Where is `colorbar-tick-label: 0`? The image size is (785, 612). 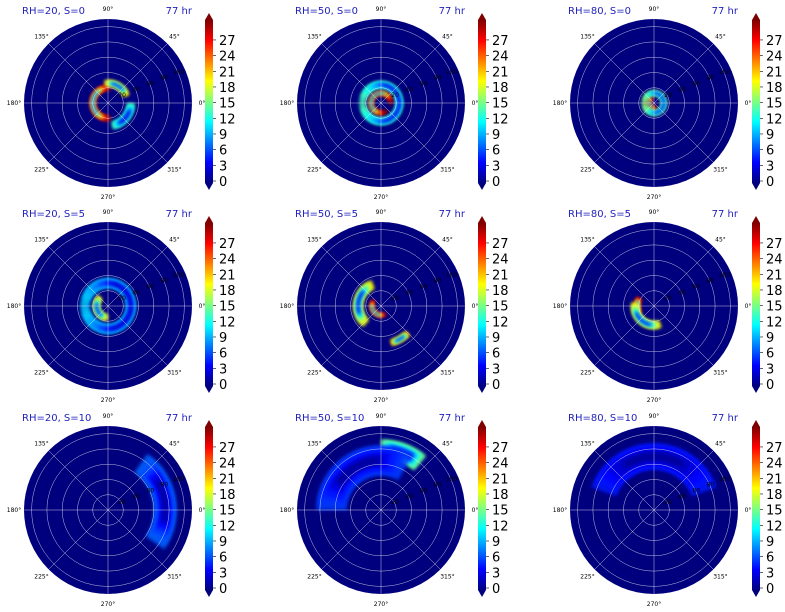
colorbar-tick-label: 0 is located at coordinates (223, 385).